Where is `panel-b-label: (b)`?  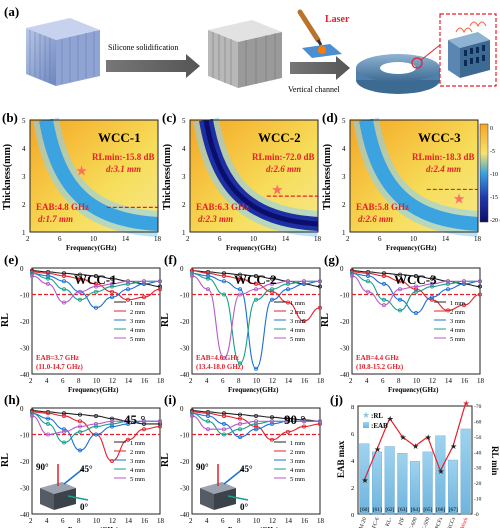 panel-b-label: (b) is located at coordinates (10, 117).